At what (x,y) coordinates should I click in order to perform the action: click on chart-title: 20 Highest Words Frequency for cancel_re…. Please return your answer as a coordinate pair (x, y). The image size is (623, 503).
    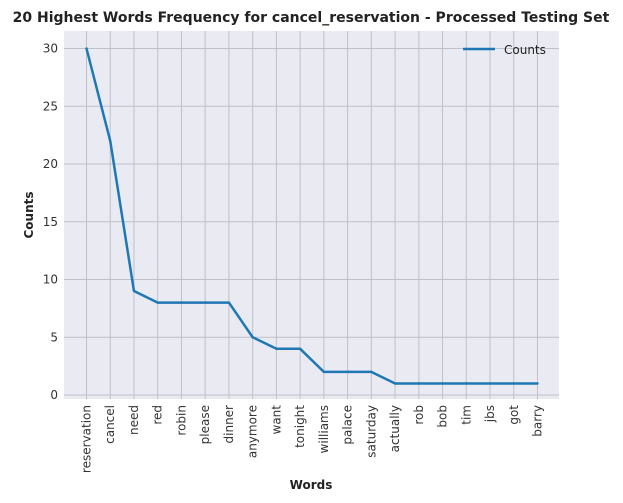
    Looking at the image, I should click on (311, 18).